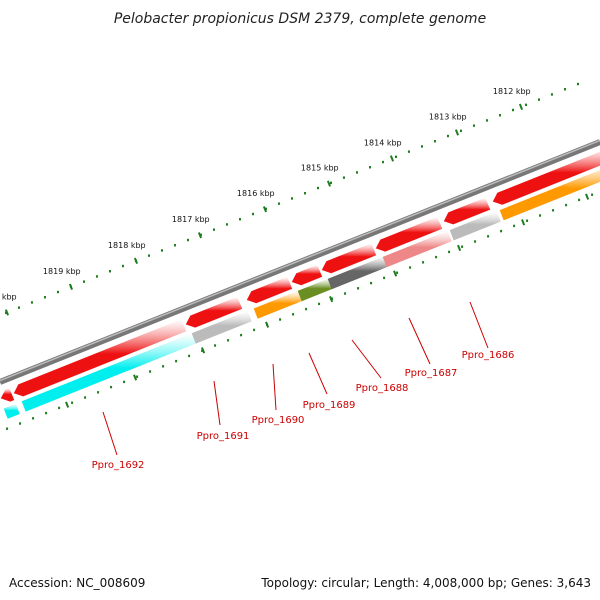 The width and height of the screenshot is (600, 600). I want to click on gene-label: Ppro_1688, so click(382, 388).